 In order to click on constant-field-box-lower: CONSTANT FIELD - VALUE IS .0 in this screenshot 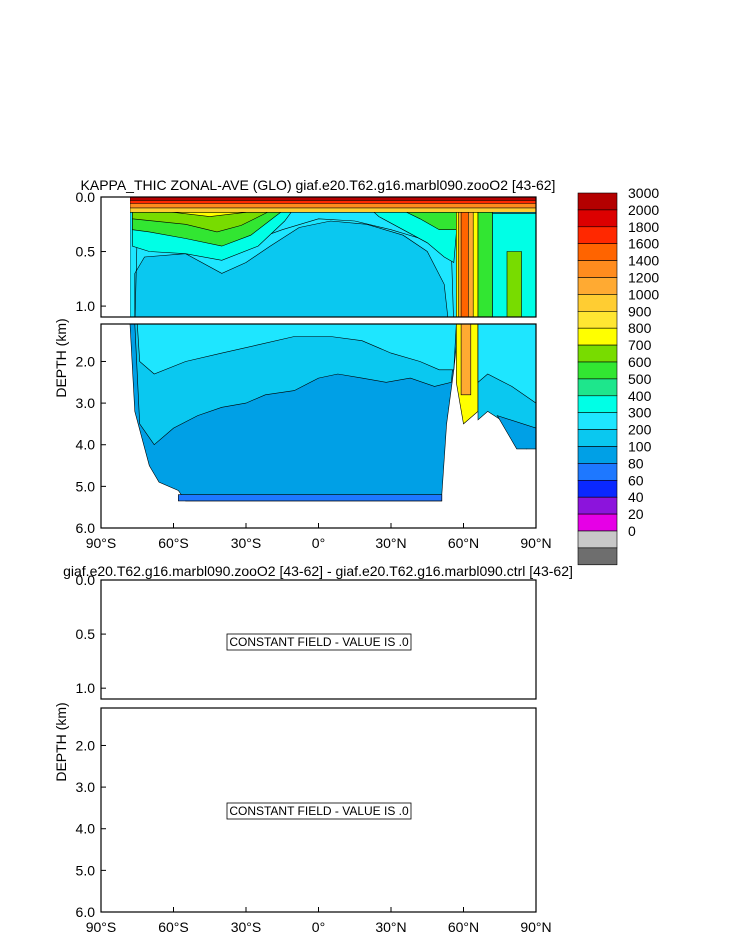, I will do `click(319, 811)`.